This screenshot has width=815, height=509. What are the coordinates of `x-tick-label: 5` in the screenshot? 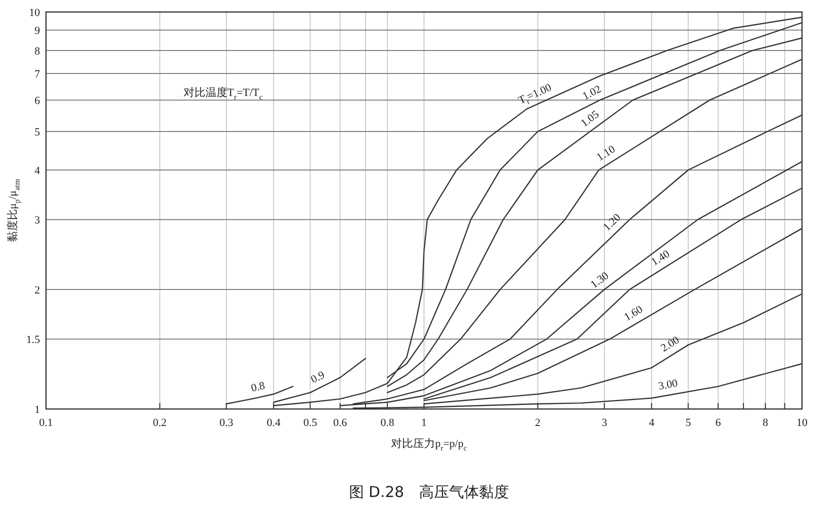 It's located at (688, 423).